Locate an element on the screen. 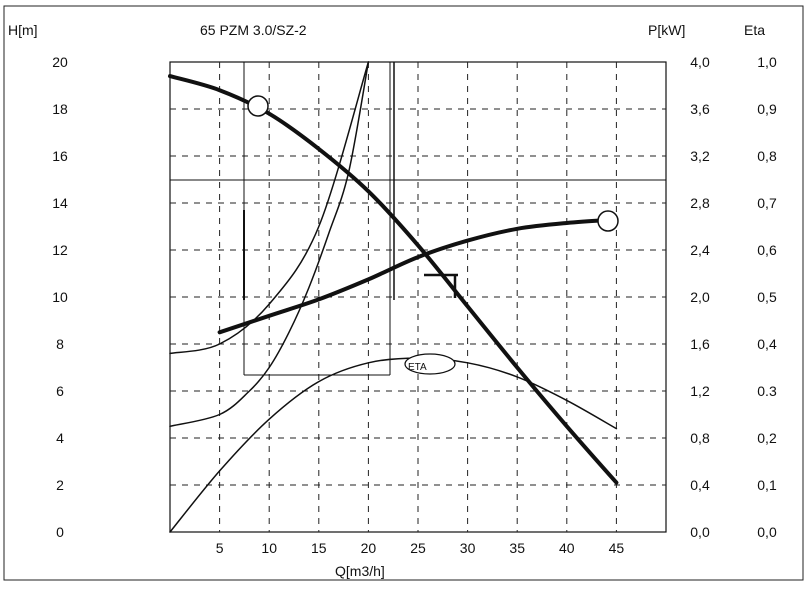  y-left-tick-label: 12 is located at coordinates (60, 250).